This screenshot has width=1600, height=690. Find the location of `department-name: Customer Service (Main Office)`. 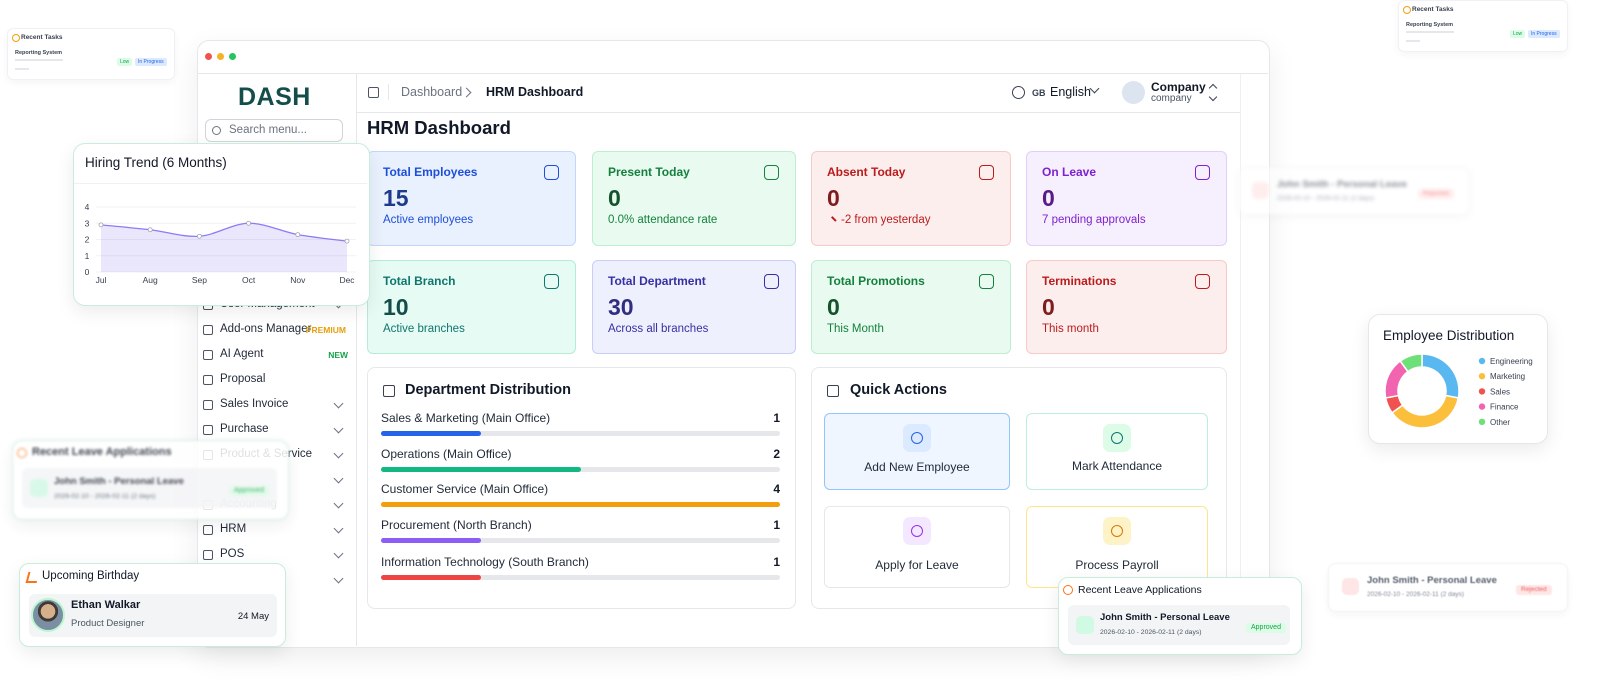

department-name: Customer Service (Main Office) is located at coordinates (465, 488).